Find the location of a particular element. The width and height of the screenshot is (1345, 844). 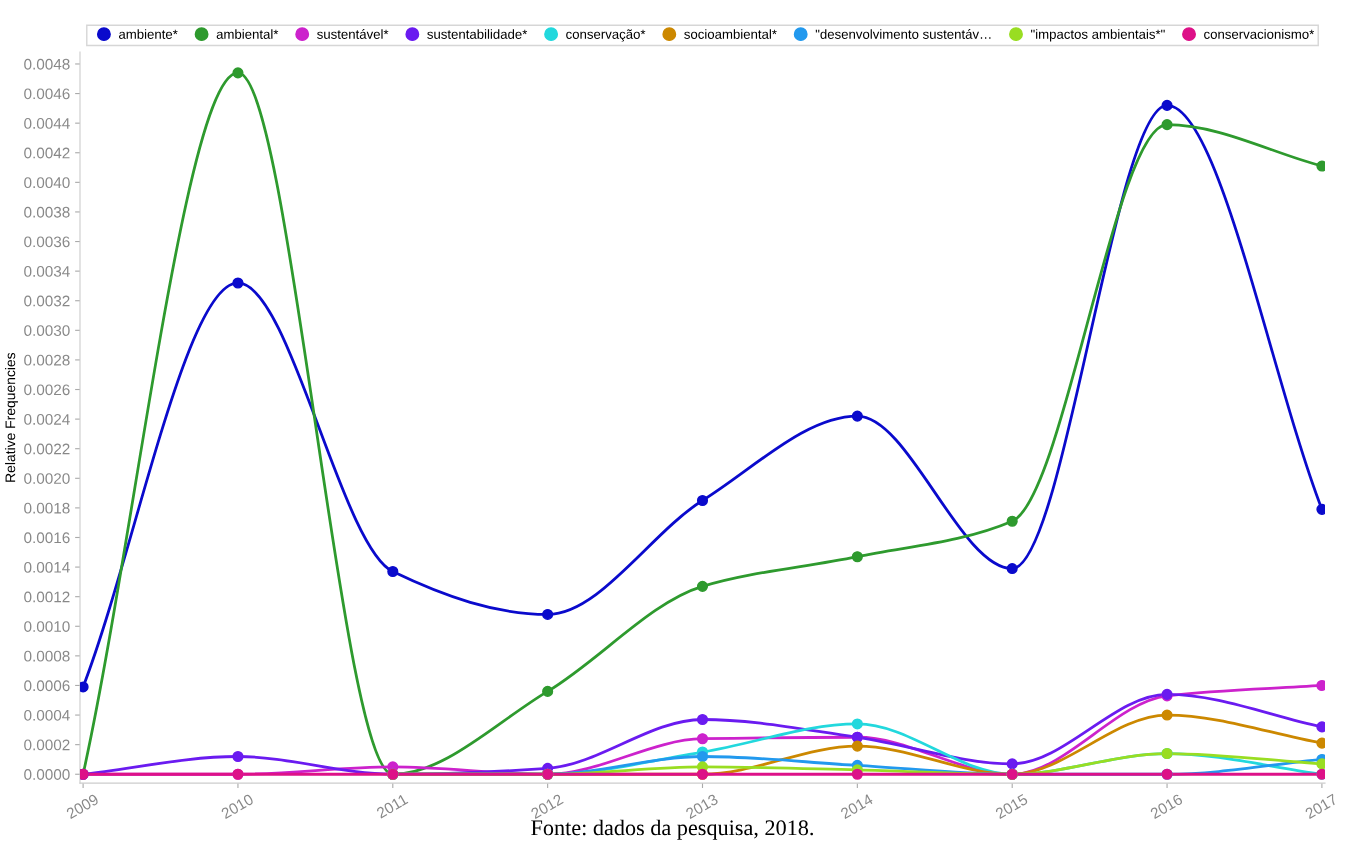

legend-label: socioambiental* is located at coordinates (730, 34).